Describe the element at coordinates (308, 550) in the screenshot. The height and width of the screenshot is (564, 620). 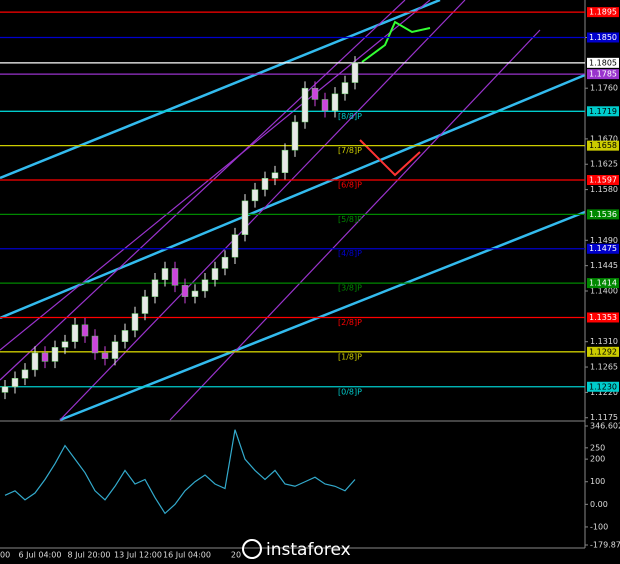
I see `watermark-text: instaforex` at that location.